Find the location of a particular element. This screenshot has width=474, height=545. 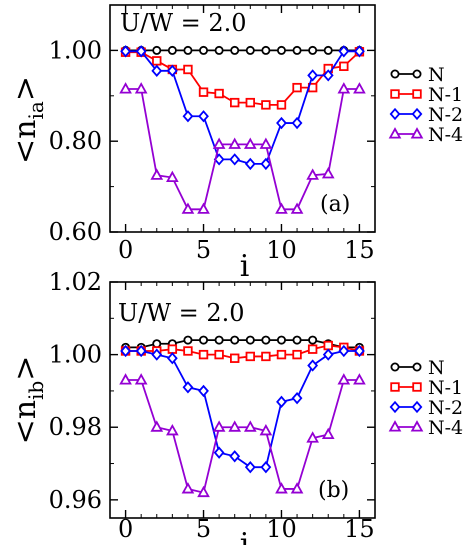

marker-1-legend-a-square is located at coordinates (395, 94).